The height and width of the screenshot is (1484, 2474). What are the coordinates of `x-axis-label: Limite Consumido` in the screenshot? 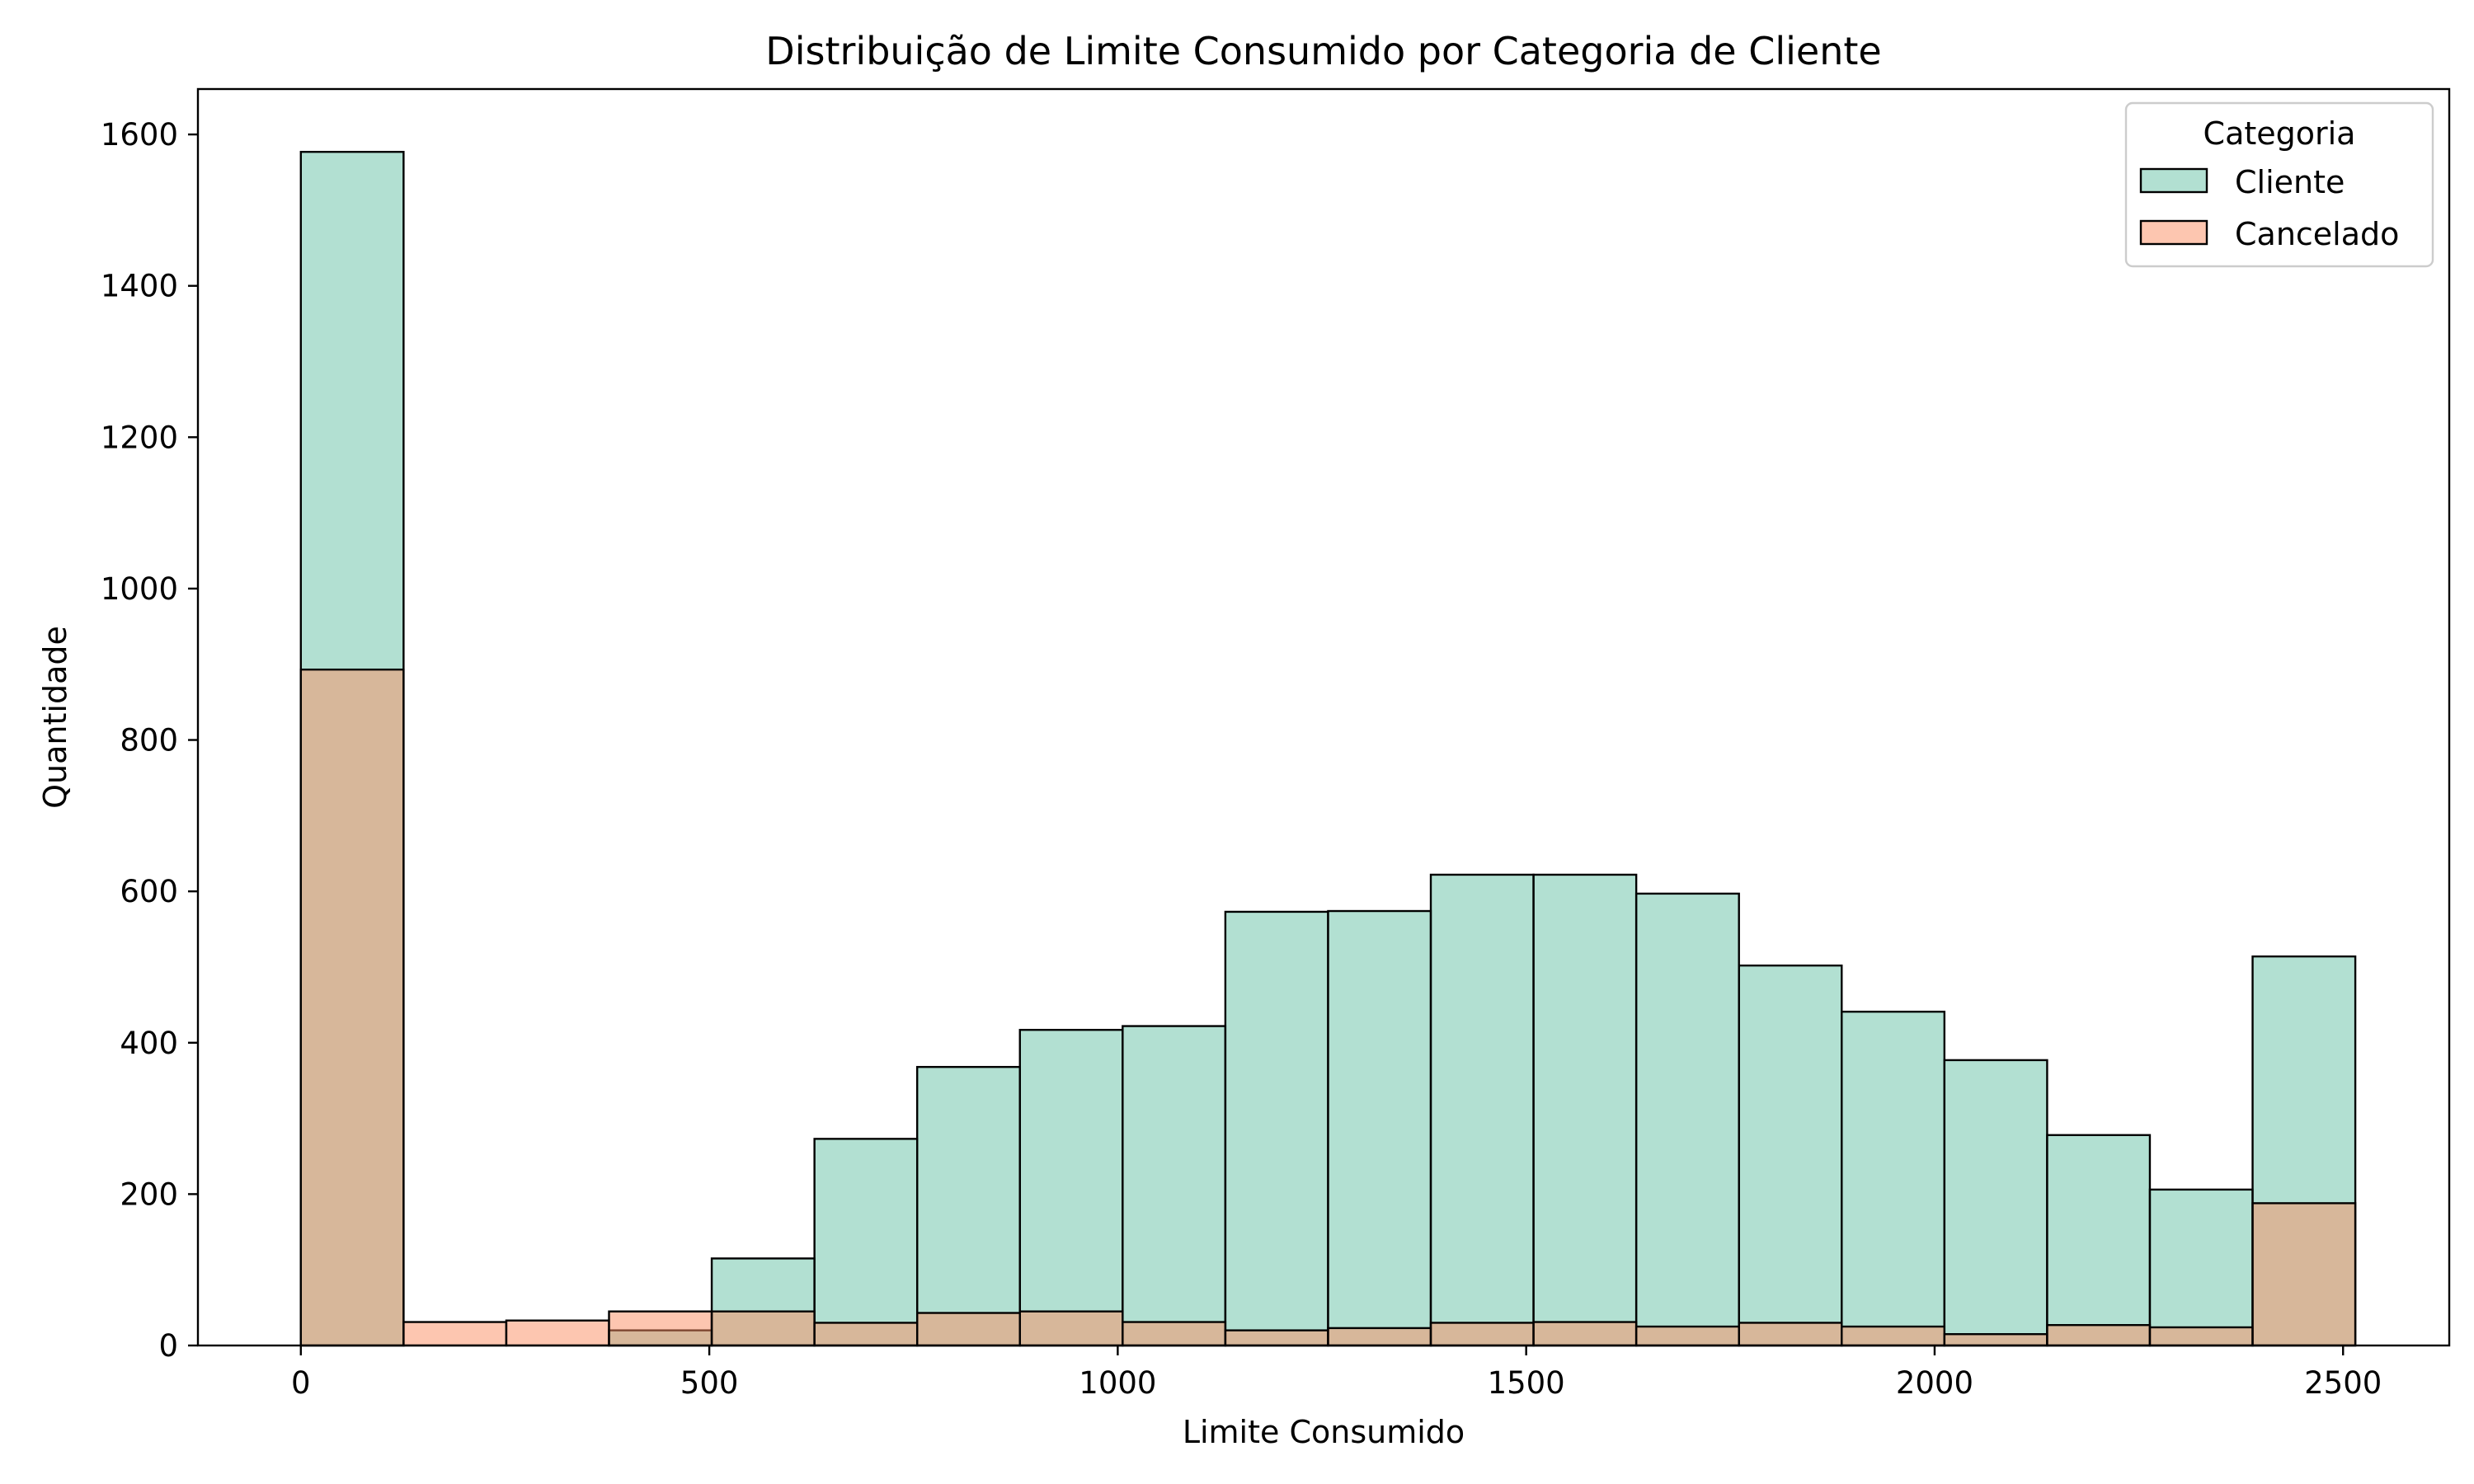 It's located at (1324, 1432).